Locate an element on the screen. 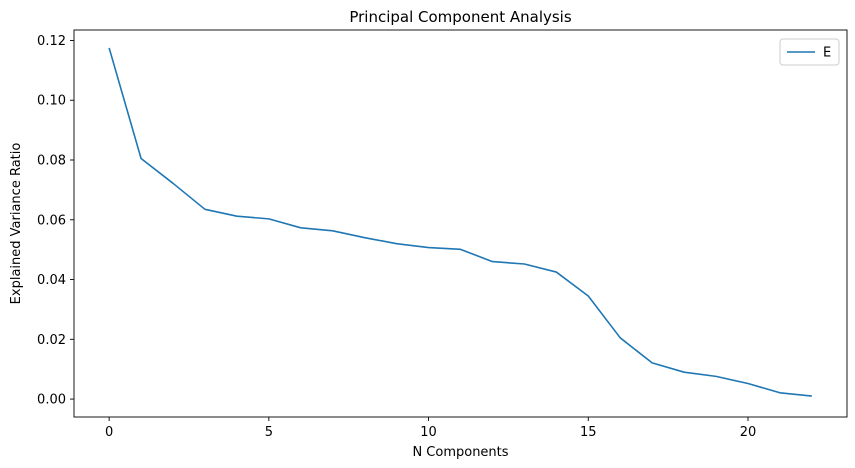 This screenshot has width=855, height=468. y-axis-label: Explained Variance Ratio is located at coordinates (16, 224).